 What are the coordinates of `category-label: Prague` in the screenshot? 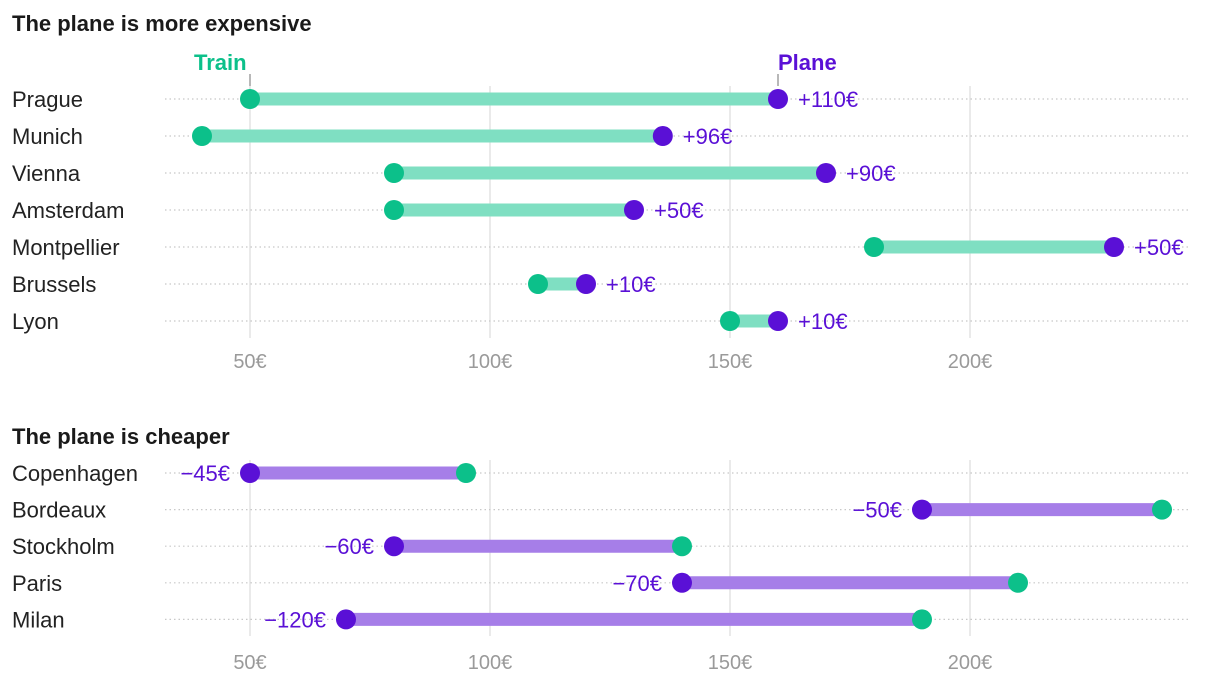 It's located at (47, 99).